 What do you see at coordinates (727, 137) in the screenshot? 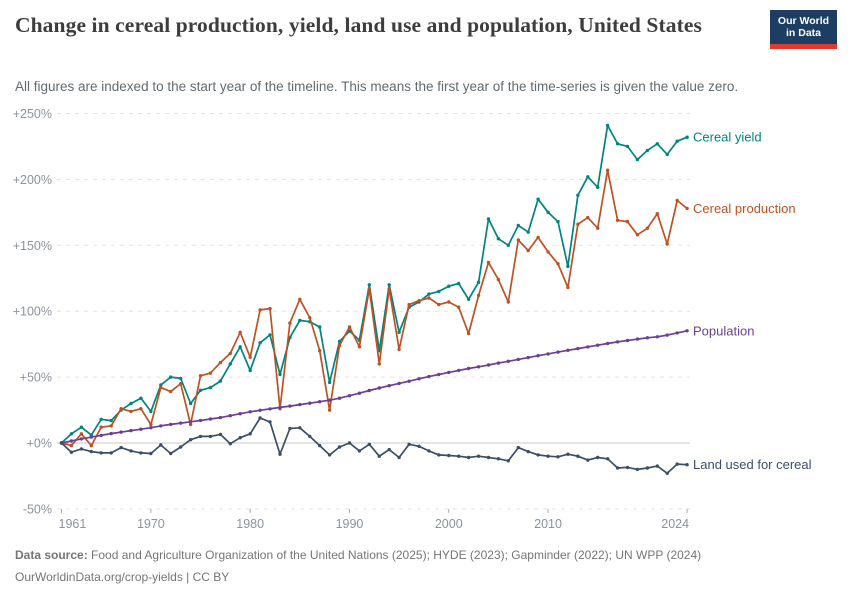
I see `series-label-cereal-yield: Cereal yield` at bounding box center [727, 137].